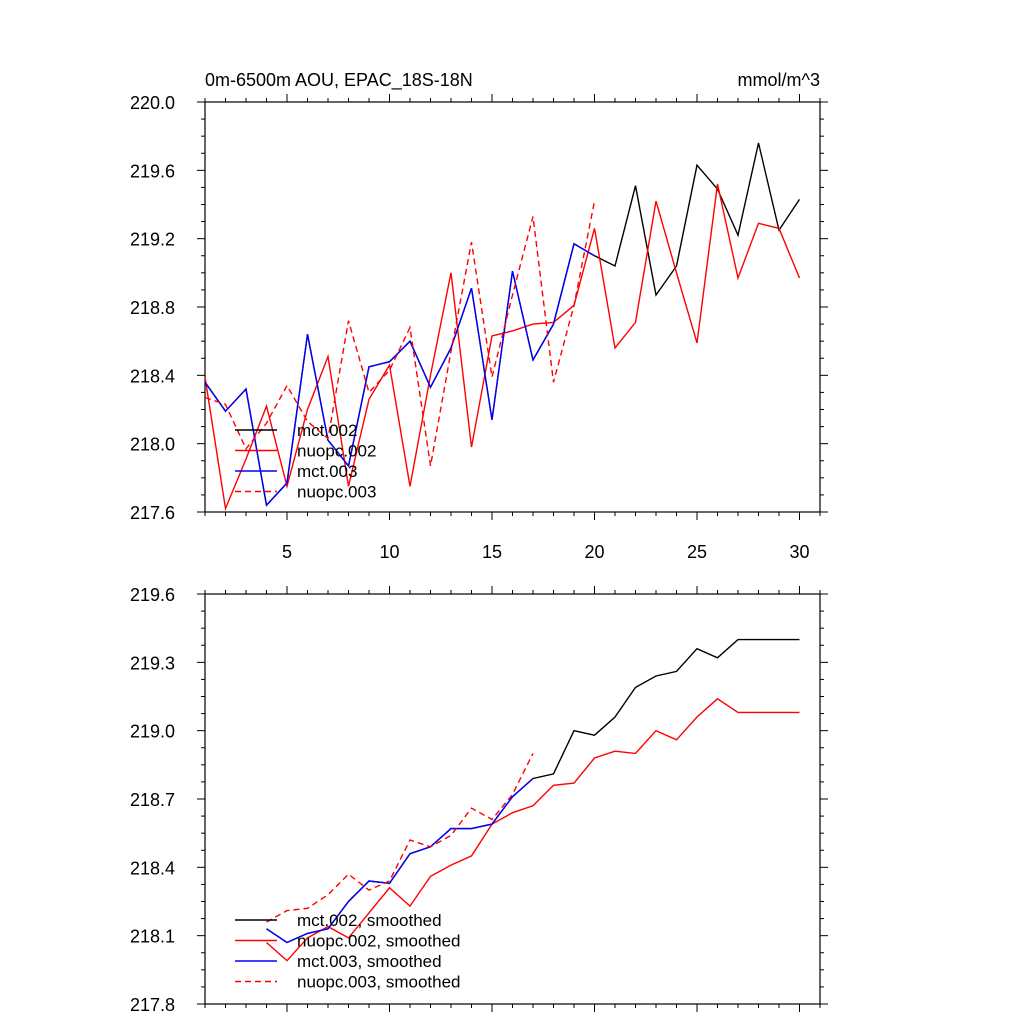  I want to click on top-chart-title: 0m-6500m AOU, EPAC_18S-18N, so click(339, 80).